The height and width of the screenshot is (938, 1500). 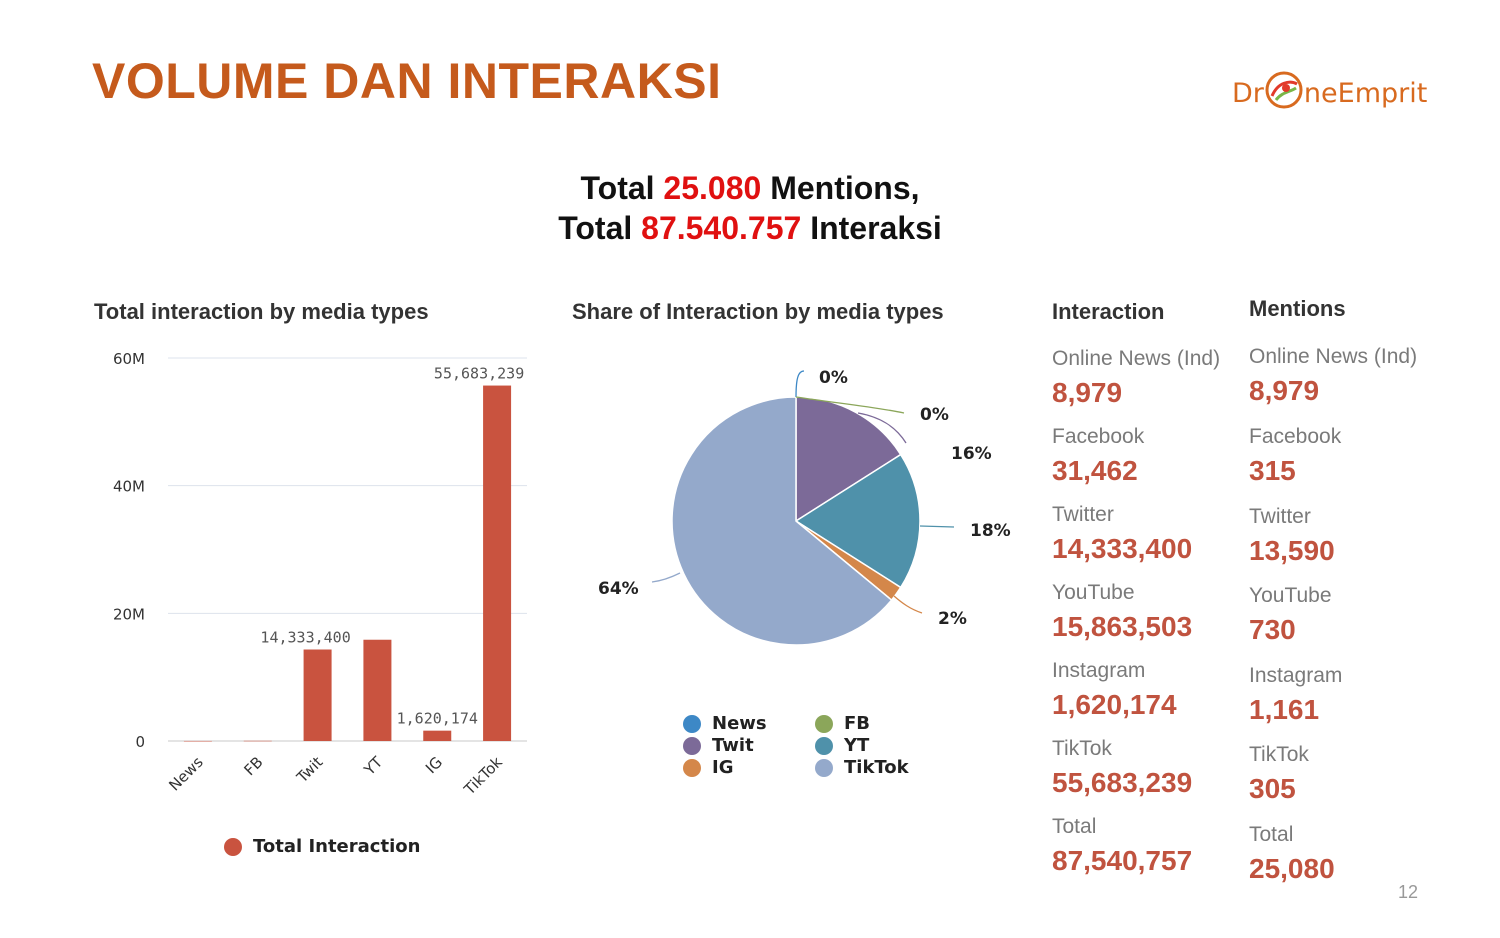 I want to click on pie-chart: 0%0%16%18%2%64%, so click(x=804, y=507).